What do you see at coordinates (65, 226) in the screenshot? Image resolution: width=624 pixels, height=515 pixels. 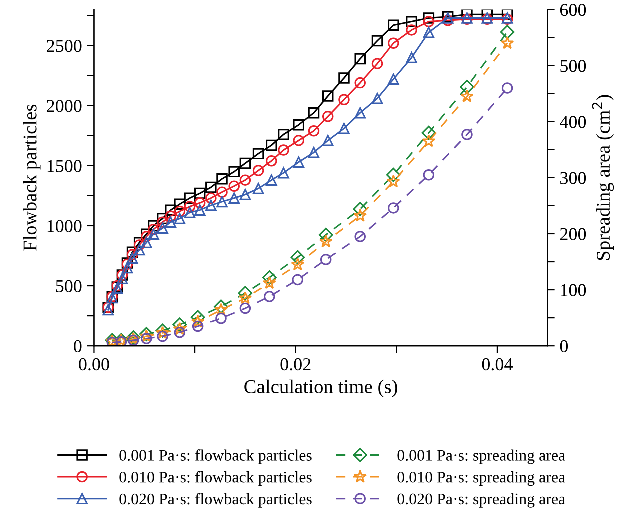 I see `y-tick-label: 1000` at bounding box center [65, 226].